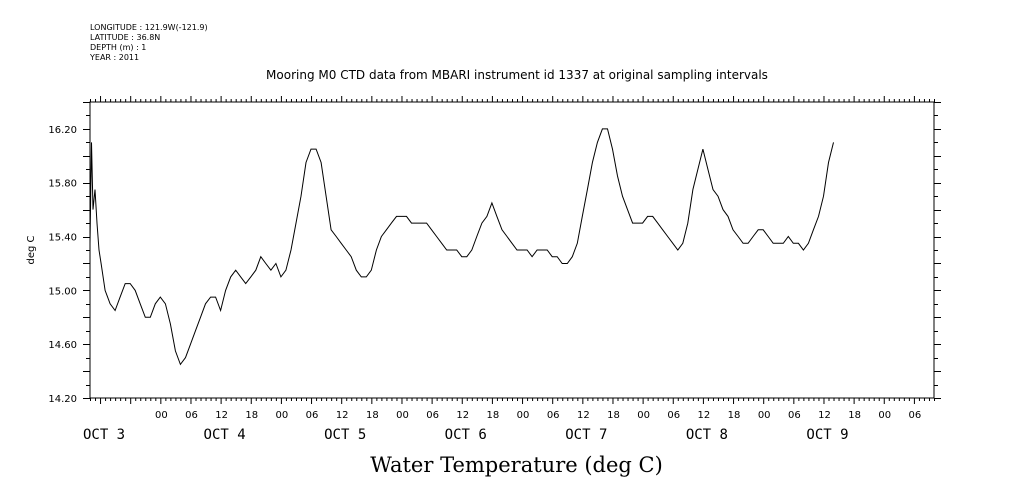  I want to click on latitude-label: LATITUDE : 36.8N, so click(125, 37).